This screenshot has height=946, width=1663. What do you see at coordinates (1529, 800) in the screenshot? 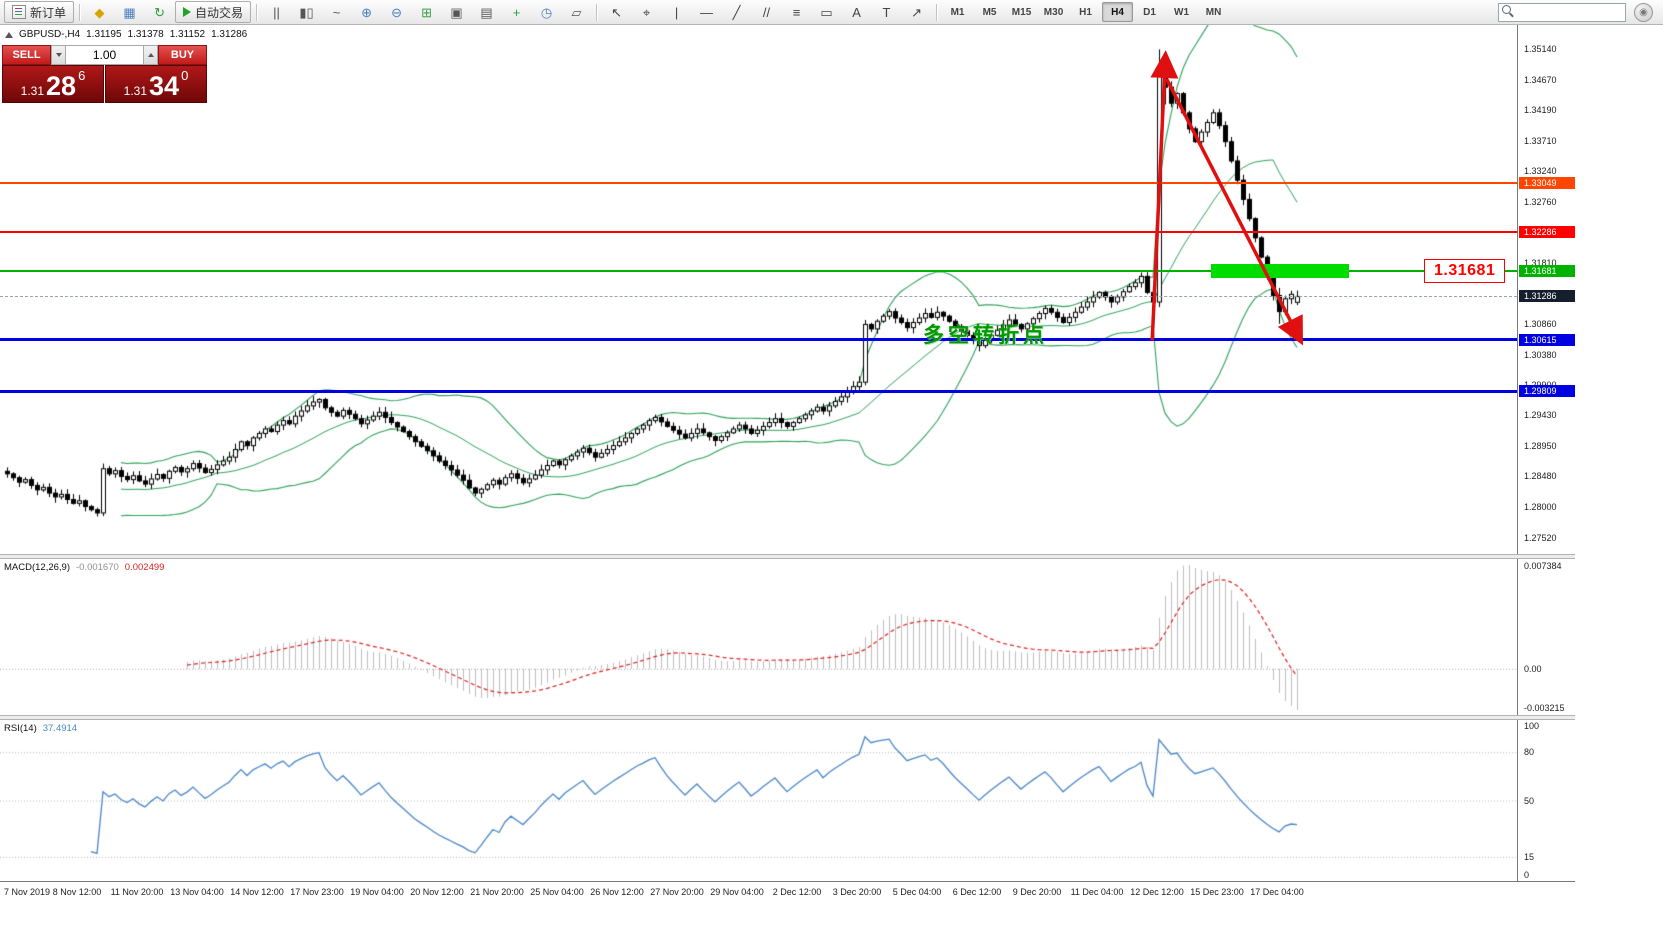
I see `rsi-scale-label: 50` at bounding box center [1529, 800].